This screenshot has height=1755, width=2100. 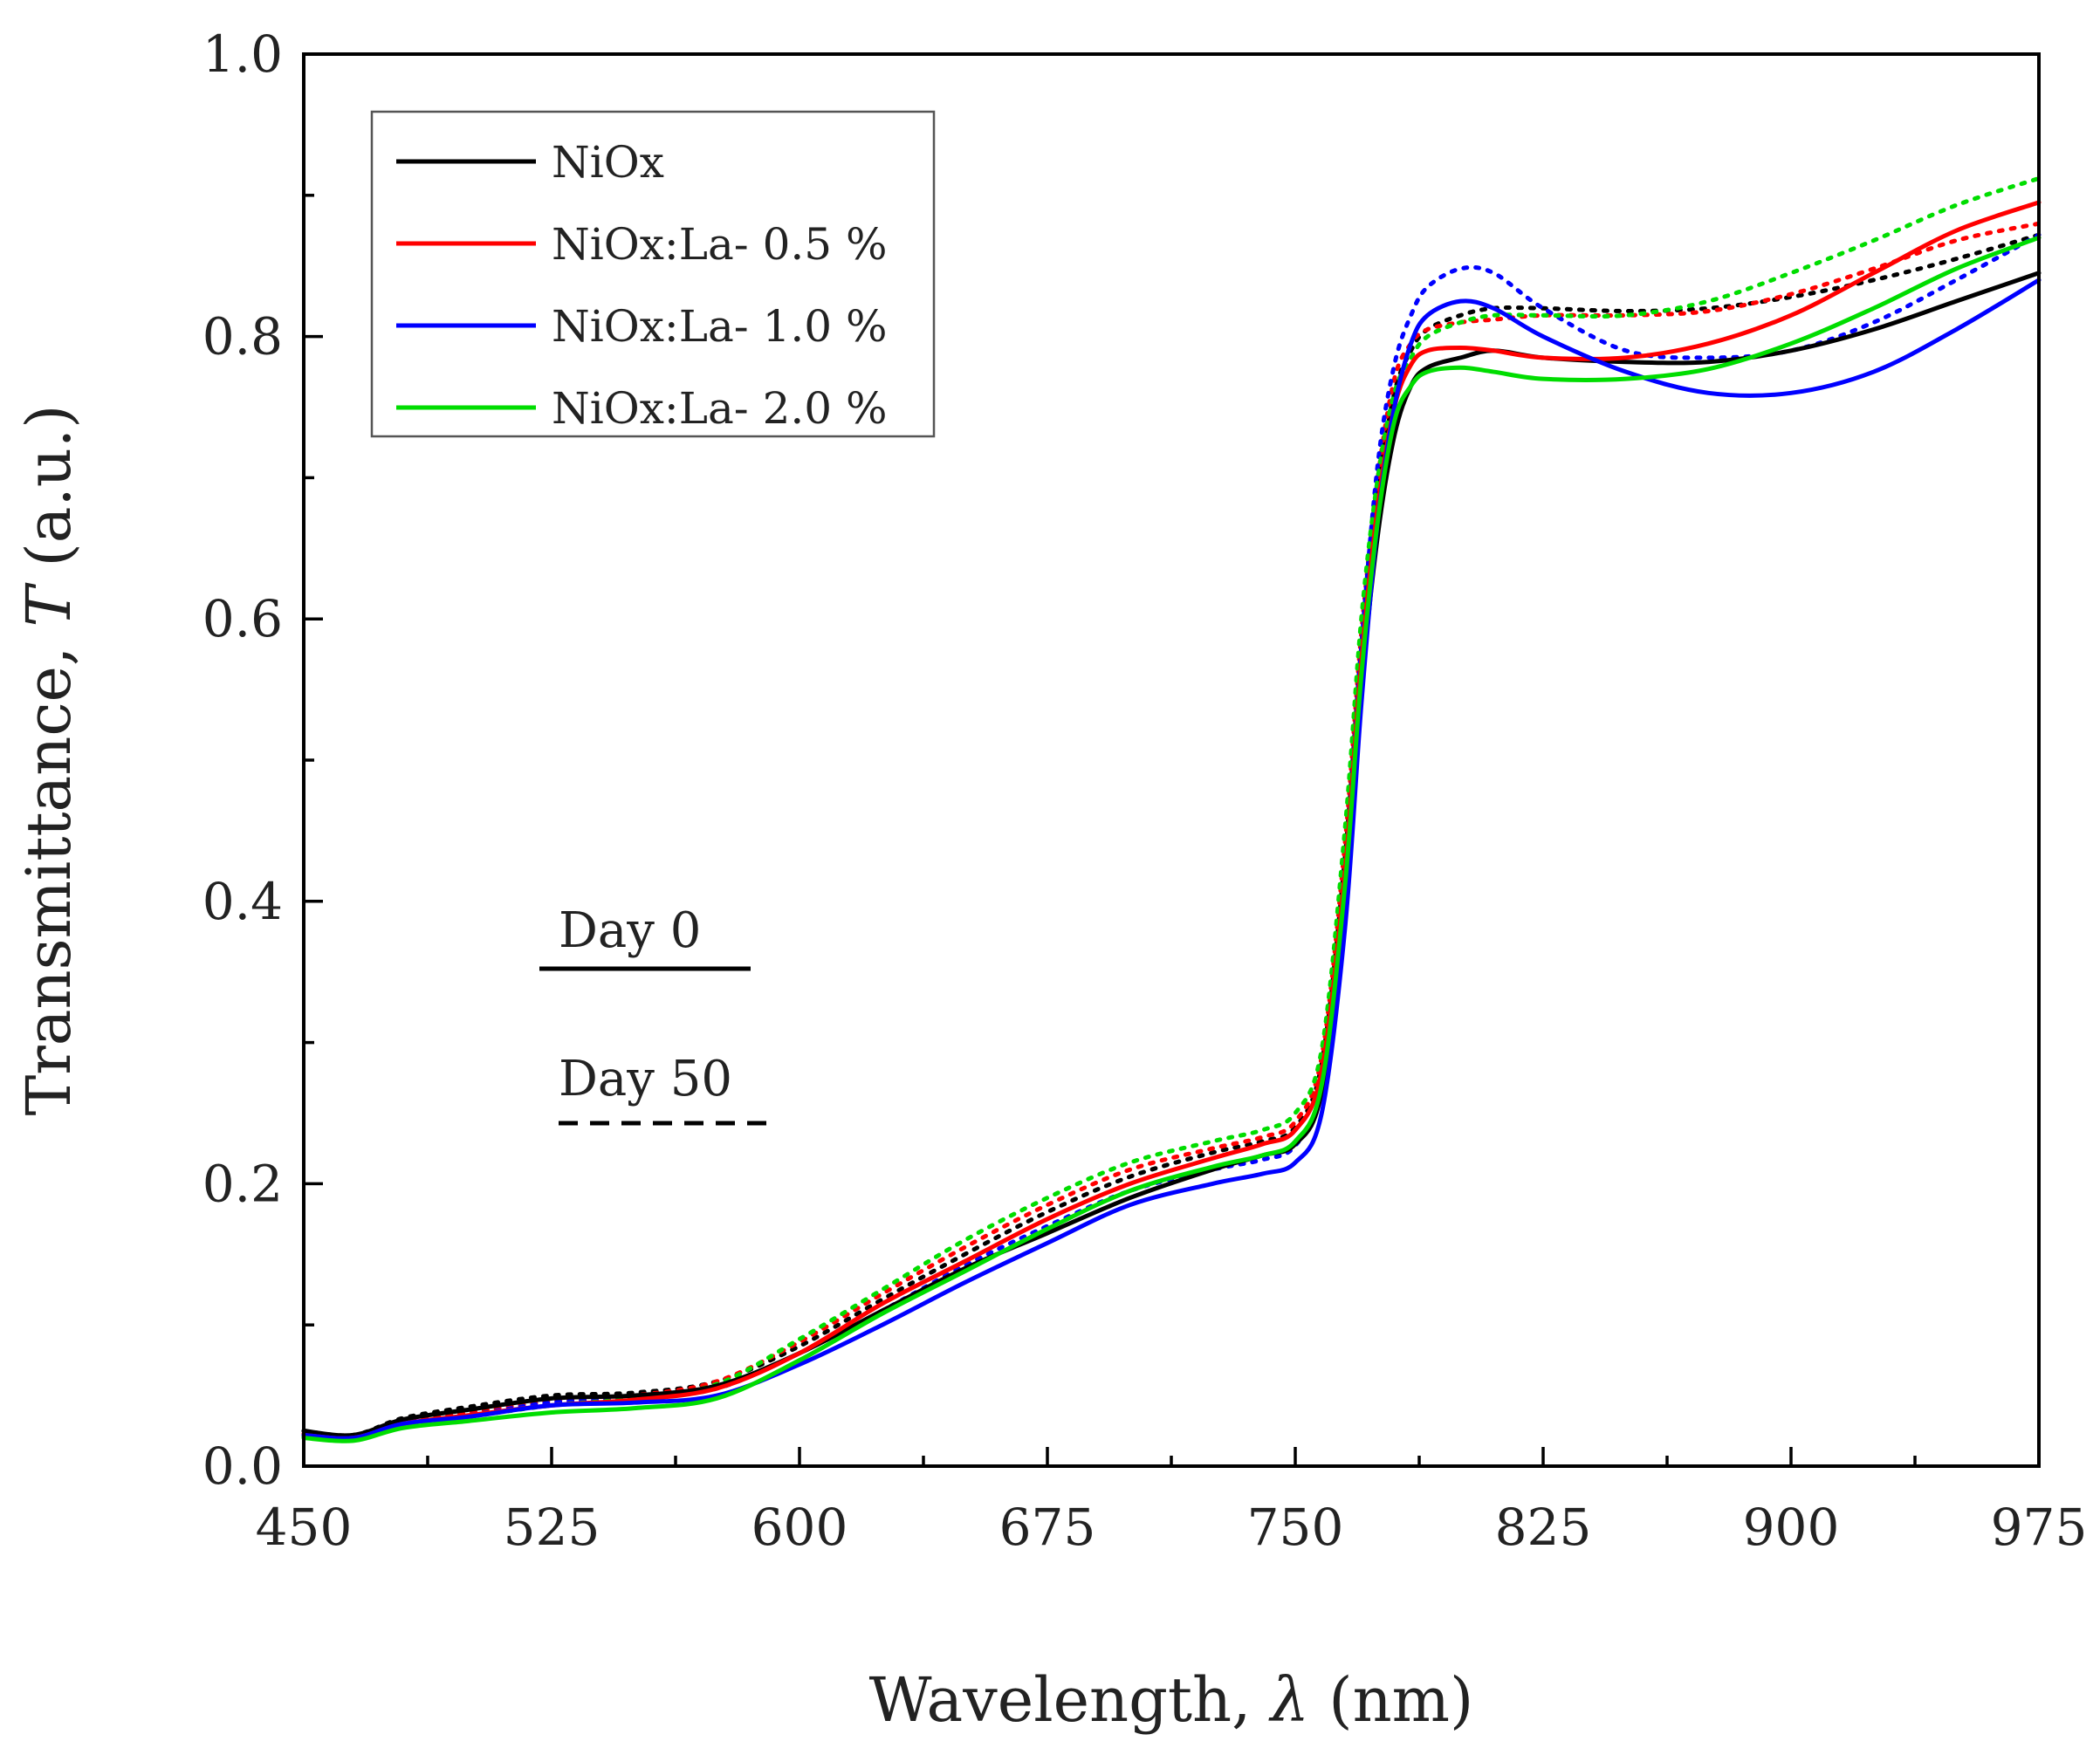 I want to click on legend-box, so click(x=653, y=274).